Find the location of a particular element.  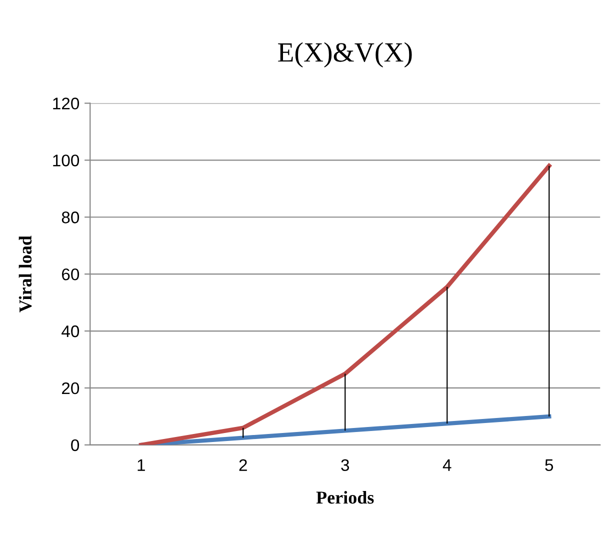

y-tick-label: 20 is located at coordinates (71, 388).